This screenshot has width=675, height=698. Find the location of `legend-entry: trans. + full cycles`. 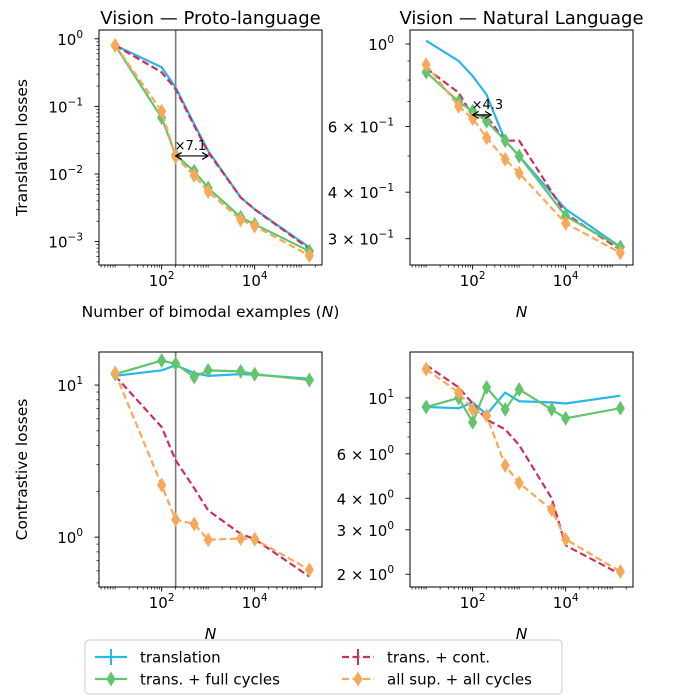

legend-entry: trans. + full cycles is located at coordinates (187, 680).